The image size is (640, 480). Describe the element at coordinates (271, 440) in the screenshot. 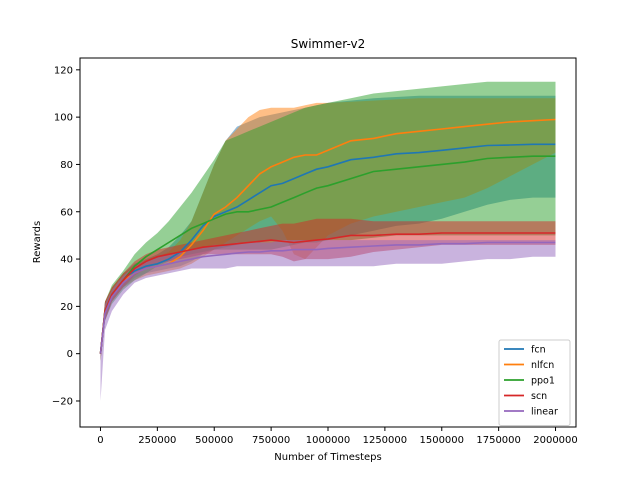

I see `x-tick-label: 750000` at that location.